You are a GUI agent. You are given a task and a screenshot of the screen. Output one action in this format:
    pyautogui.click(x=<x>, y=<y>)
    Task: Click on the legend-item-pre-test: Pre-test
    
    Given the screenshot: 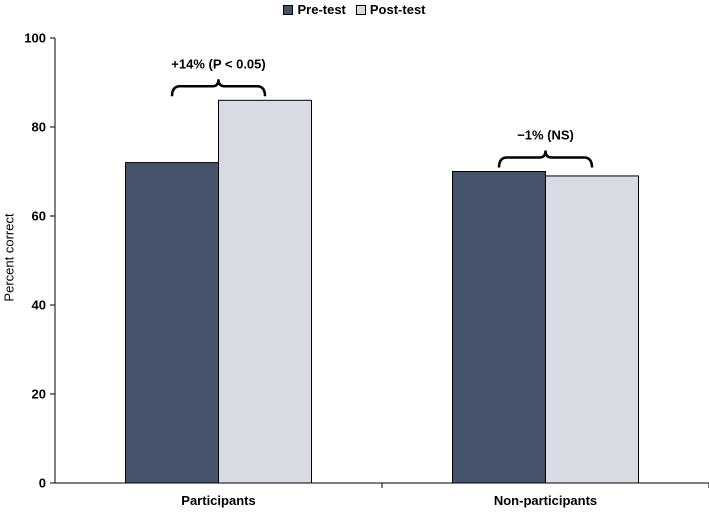 What is the action you would take?
    pyautogui.click(x=314, y=9)
    